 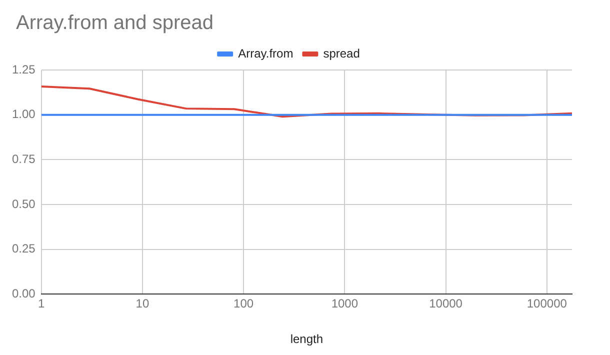 What do you see at coordinates (547, 303) in the screenshot?
I see `x-tick-label: 100000` at bounding box center [547, 303].